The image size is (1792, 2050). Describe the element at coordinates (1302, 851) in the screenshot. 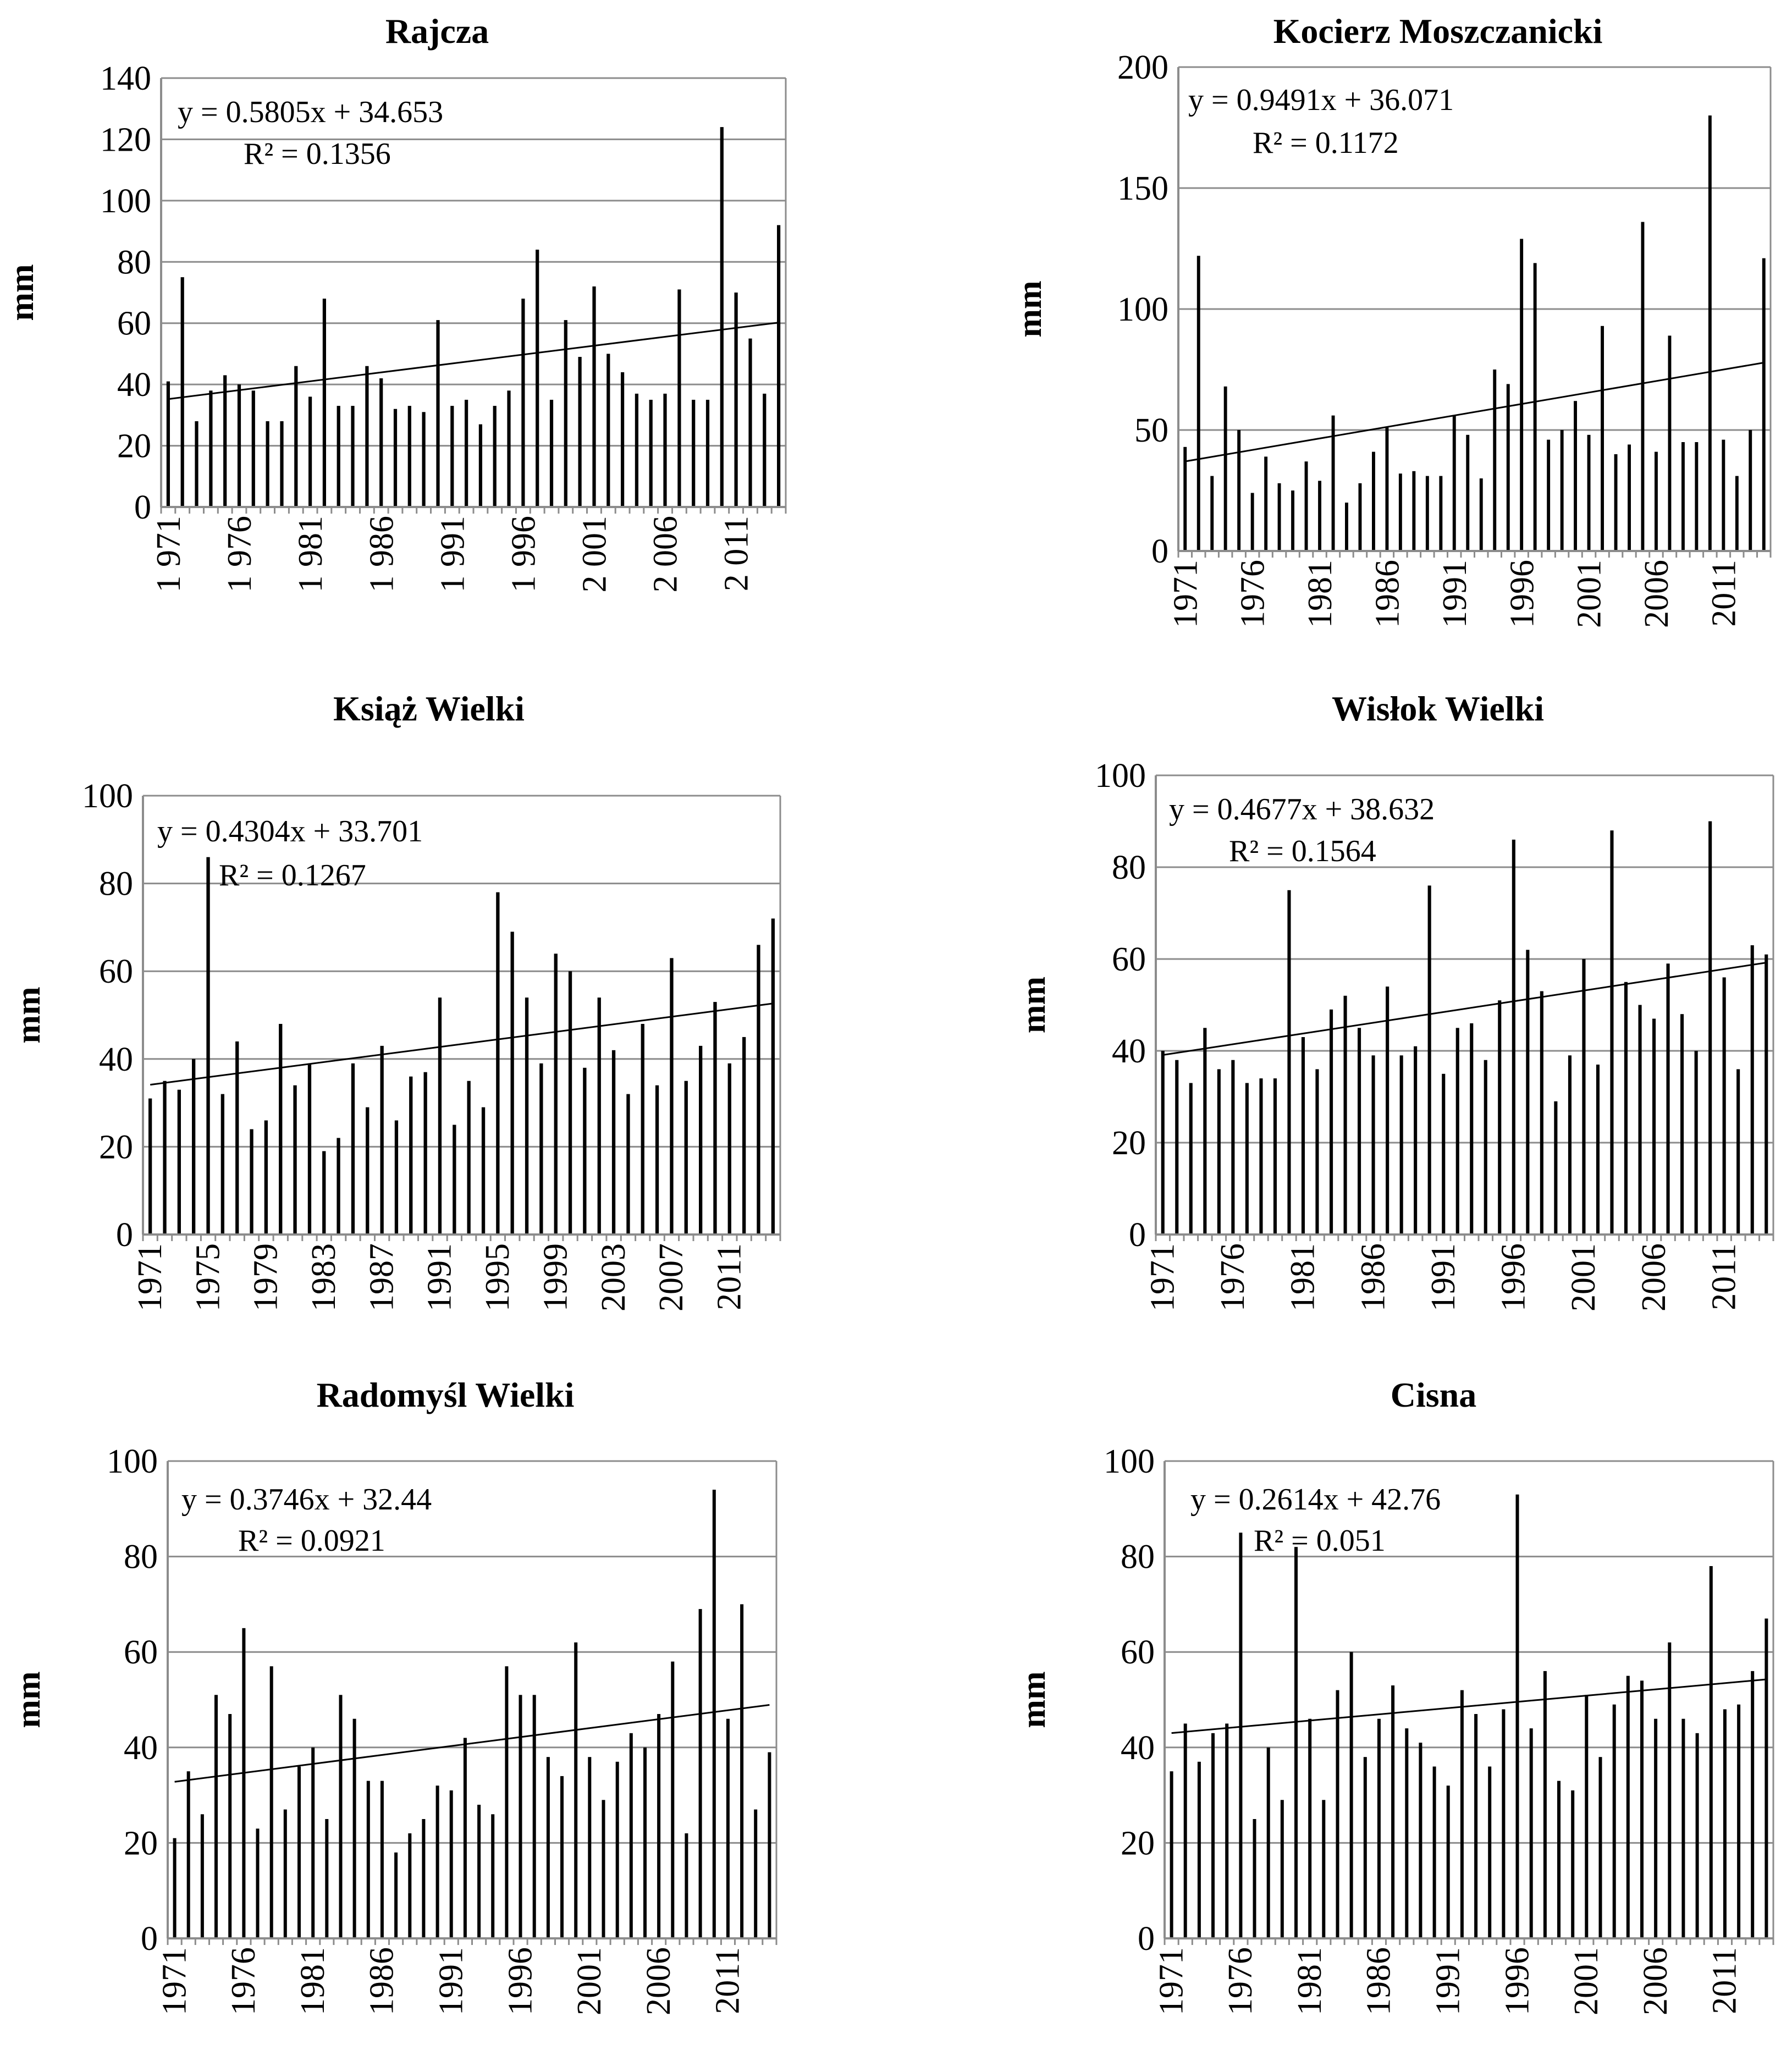

I see `r-squared: R² = 0.1564` at that location.